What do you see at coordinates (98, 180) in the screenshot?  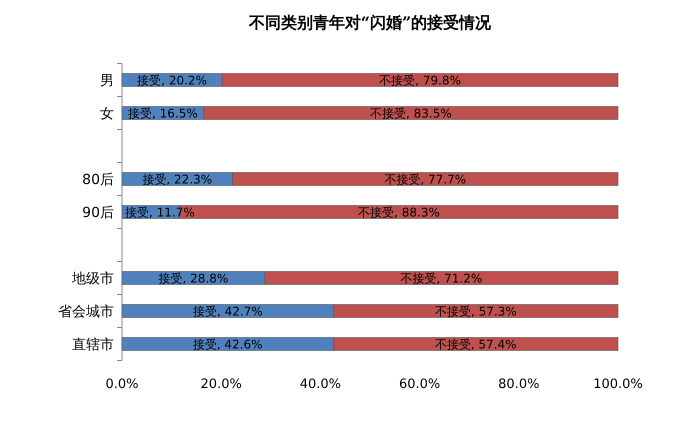 I see `y-tick-label: 80后` at bounding box center [98, 180].